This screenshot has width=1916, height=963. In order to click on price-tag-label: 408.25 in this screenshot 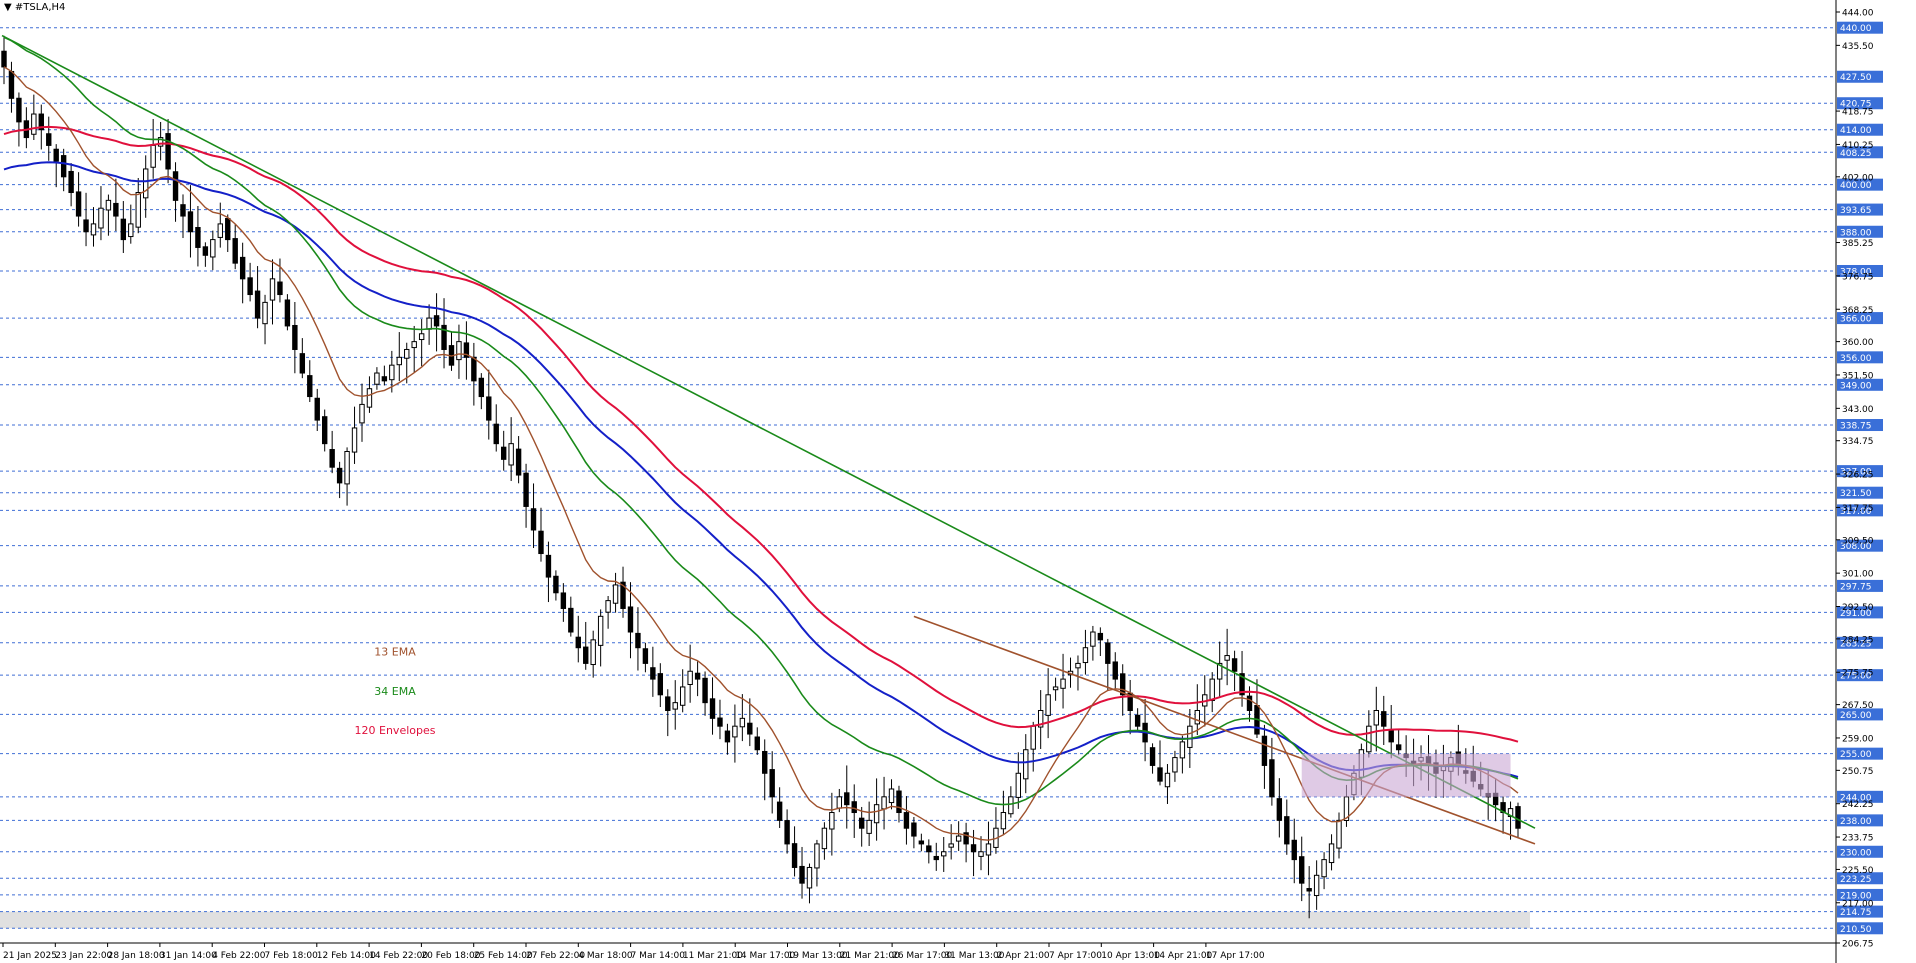, I will do `click(1856, 154)`.